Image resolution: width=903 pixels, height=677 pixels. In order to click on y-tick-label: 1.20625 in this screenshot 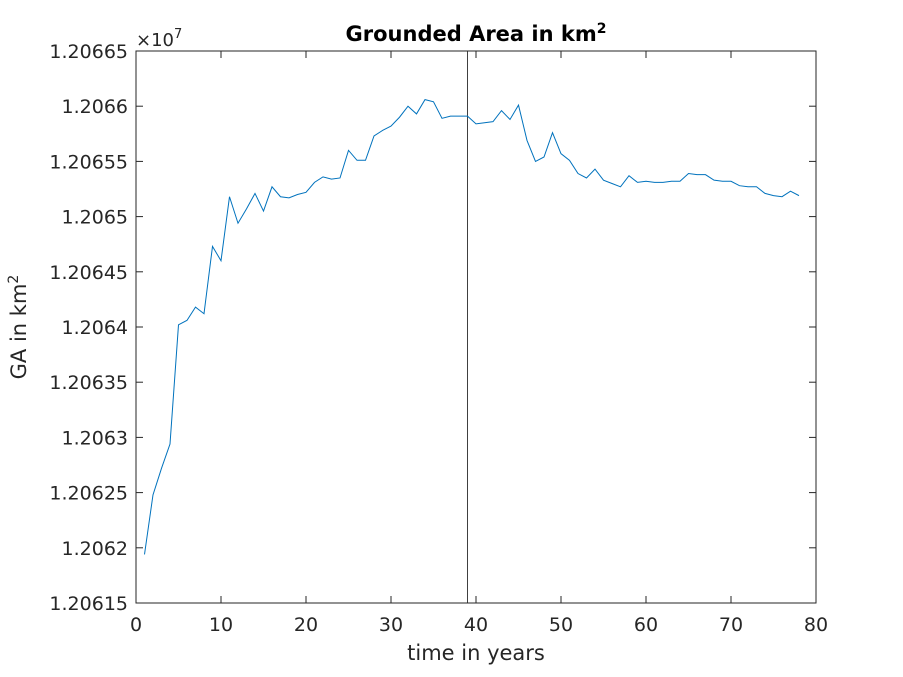, I will do `click(88, 494)`.